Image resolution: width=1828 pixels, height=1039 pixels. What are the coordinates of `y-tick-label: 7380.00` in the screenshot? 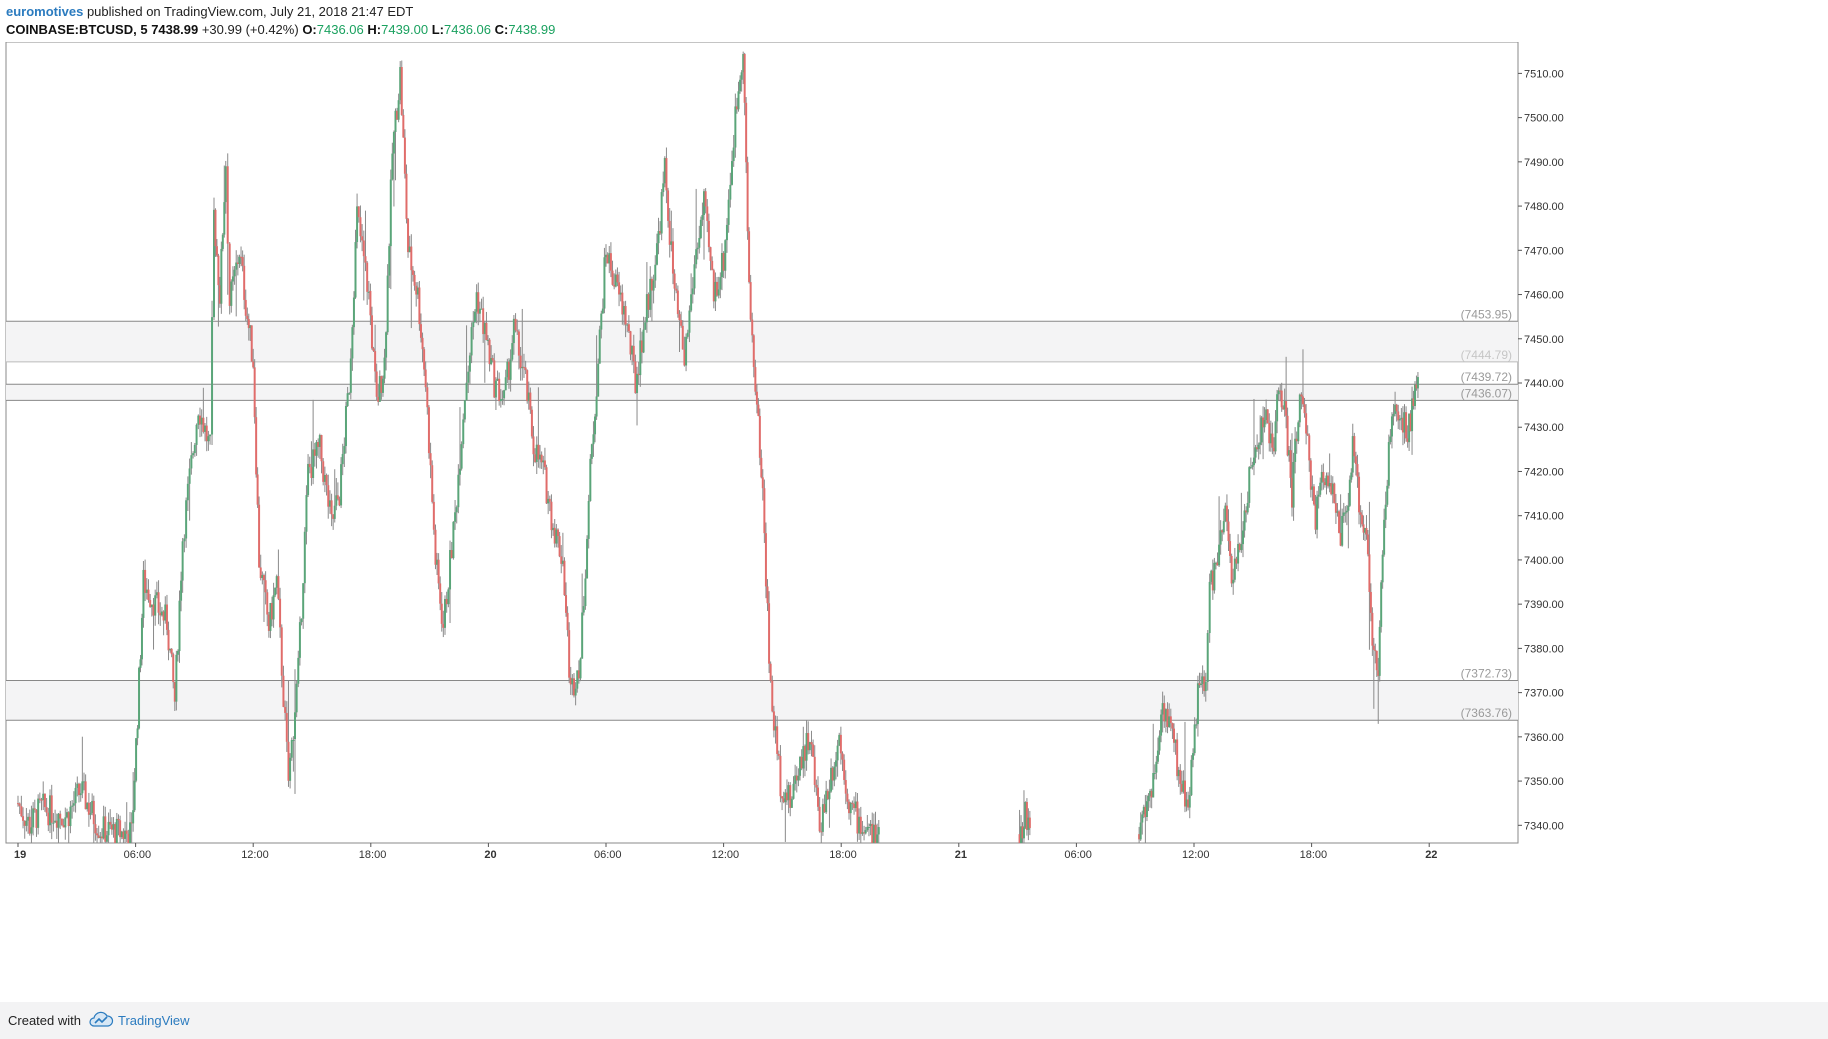 It's located at (1544, 649).